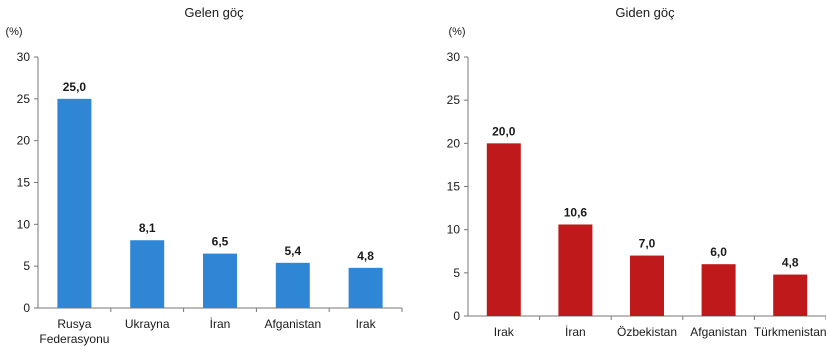 The height and width of the screenshot is (360, 826). What do you see at coordinates (214, 12) in the screenshot?
I see `chart-title: Gelen göç` at bounding box center [214, 12].